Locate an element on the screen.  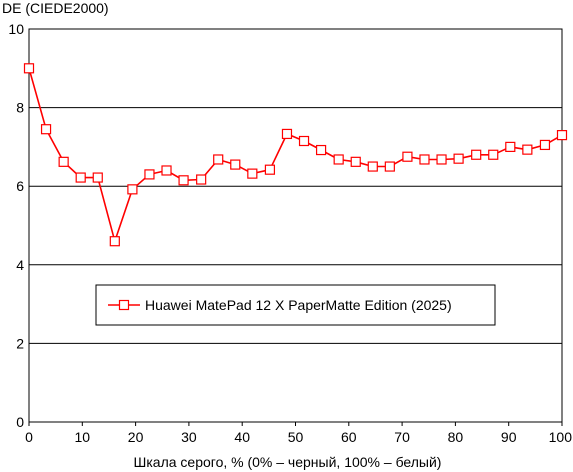
y-tick-label: 2 is located at coordinates (20, 343).